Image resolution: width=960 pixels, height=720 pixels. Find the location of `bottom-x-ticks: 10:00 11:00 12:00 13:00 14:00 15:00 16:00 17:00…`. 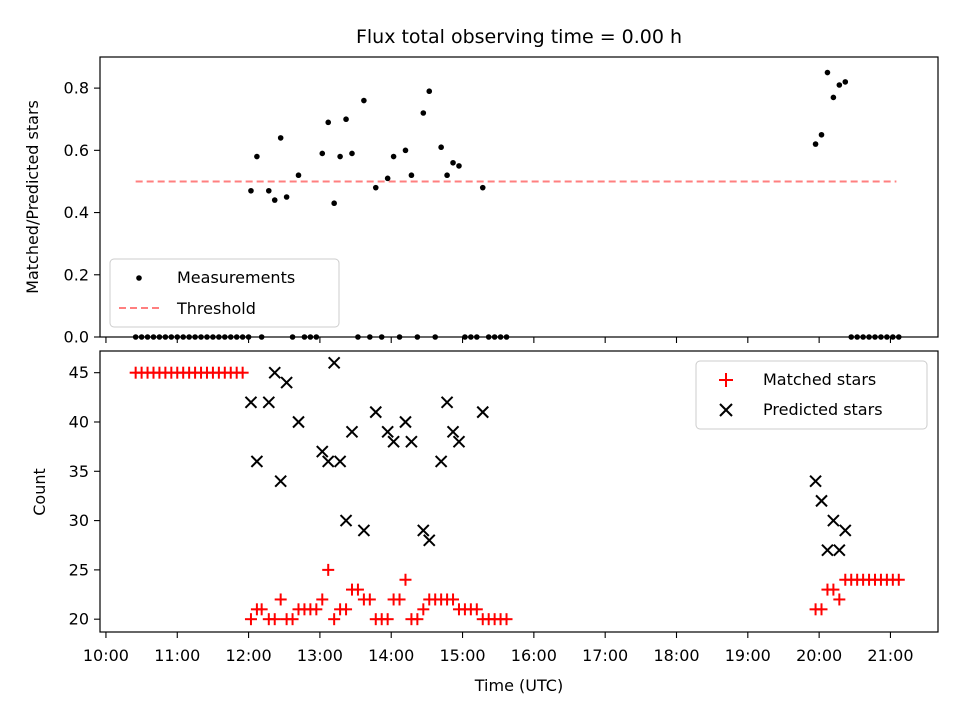

bottom-x-ticks: 10:00 11:00 12:00 13:00 14:00 15:00 16:00 17:00… is located at coordinates (498, 648).